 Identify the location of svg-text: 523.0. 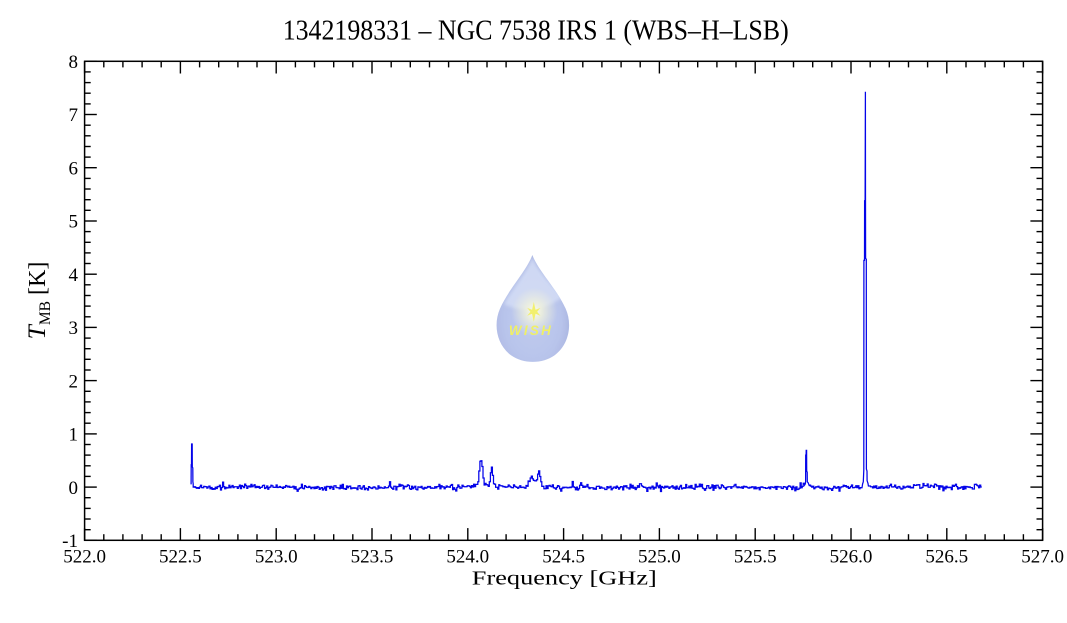
(276, 556).